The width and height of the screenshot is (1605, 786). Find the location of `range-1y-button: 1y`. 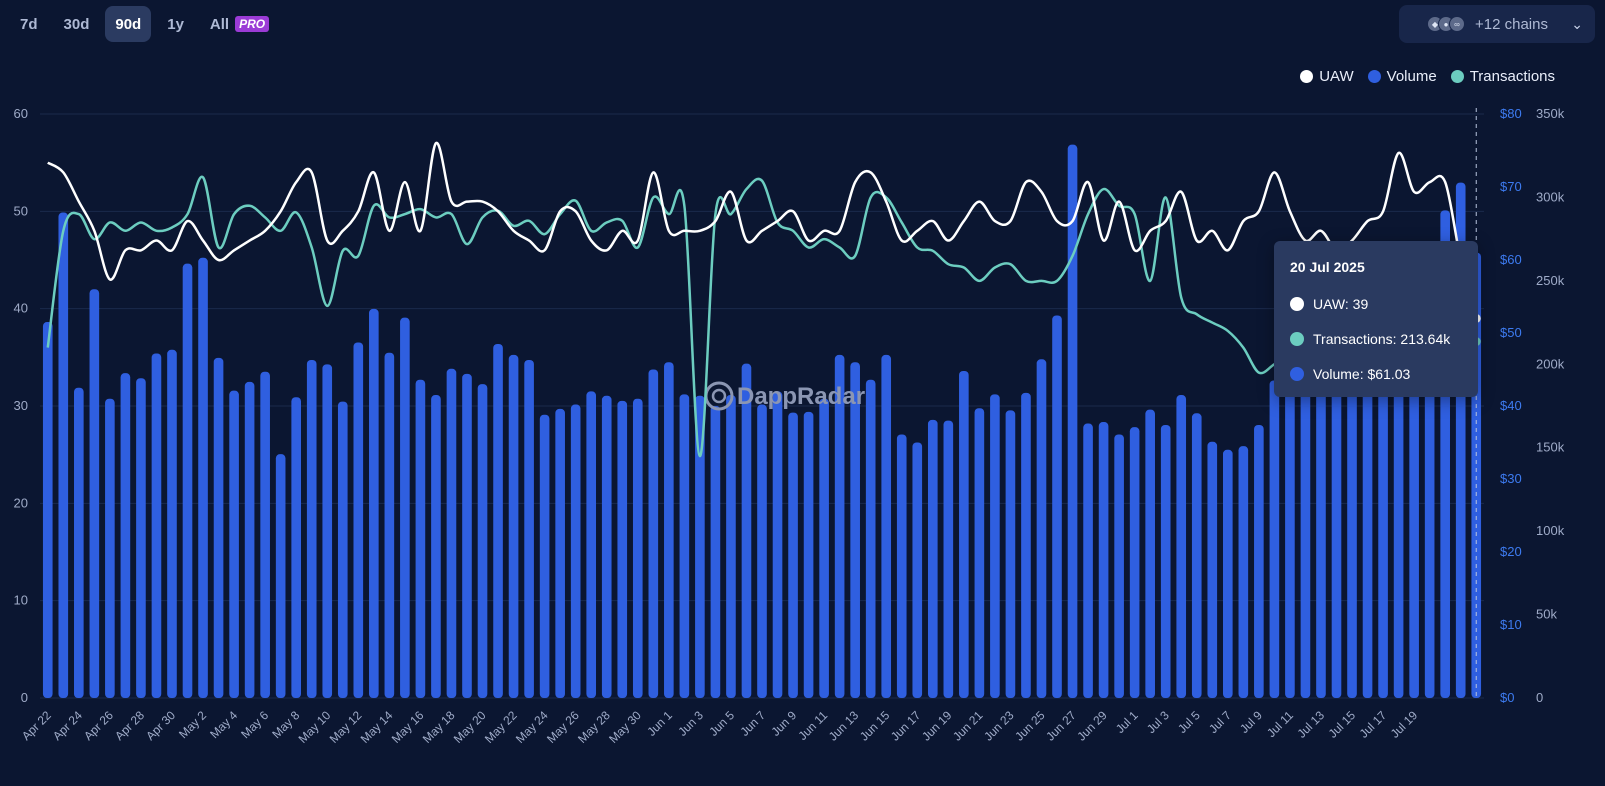

range-1y-button: 1y is located at coordinates (175, 24).